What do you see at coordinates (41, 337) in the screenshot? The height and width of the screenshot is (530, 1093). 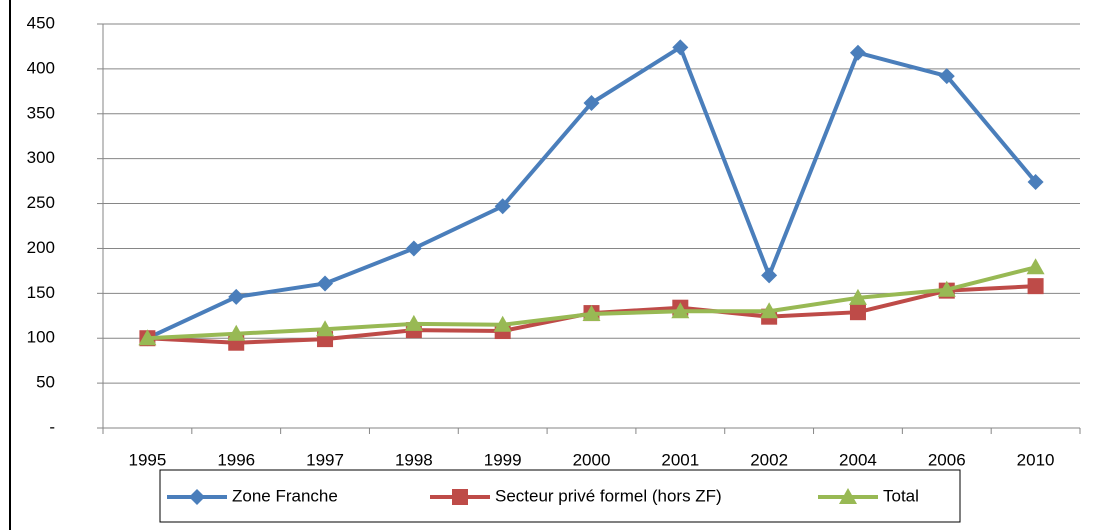 I see `y-tick-label: 100` at bounding box center [41, 337].